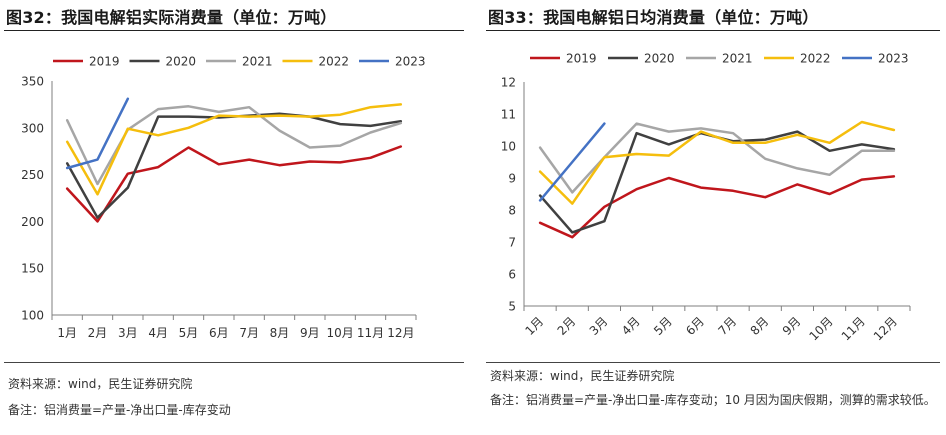  I want to click on y-tick-label: 150, so click(32, 269).